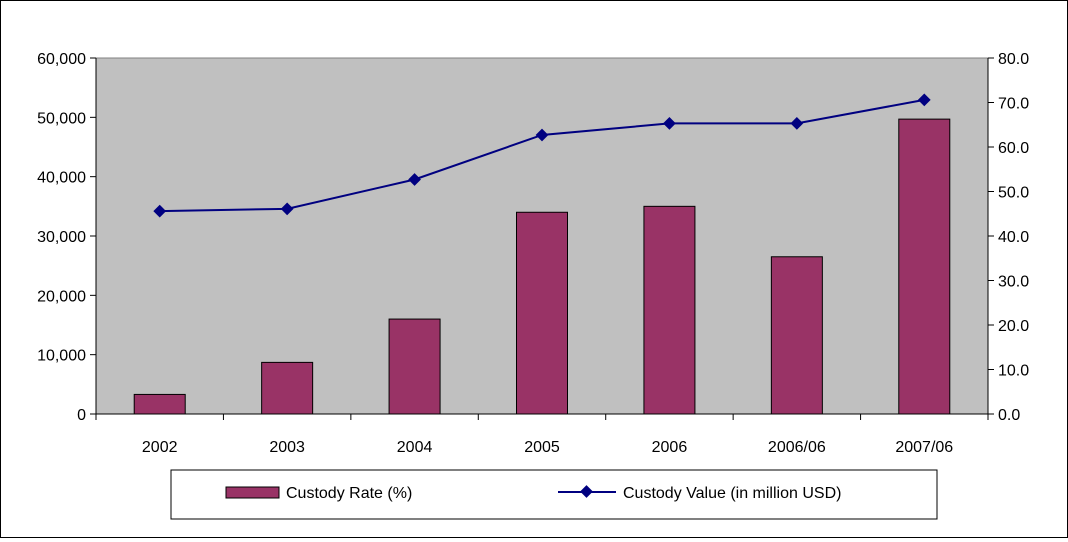 The image size is (1068, 542). Describe the element at coordinates (1013, 148) in the screenshot. I see `y-right-tick-label: 60.0` at that location.